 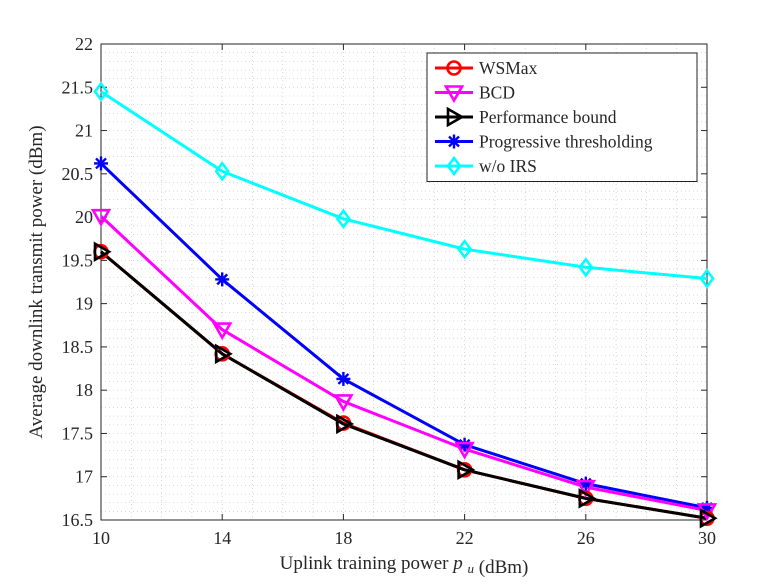 I want to click on y-tick-label: 16.5, so click(x=78, y=520).